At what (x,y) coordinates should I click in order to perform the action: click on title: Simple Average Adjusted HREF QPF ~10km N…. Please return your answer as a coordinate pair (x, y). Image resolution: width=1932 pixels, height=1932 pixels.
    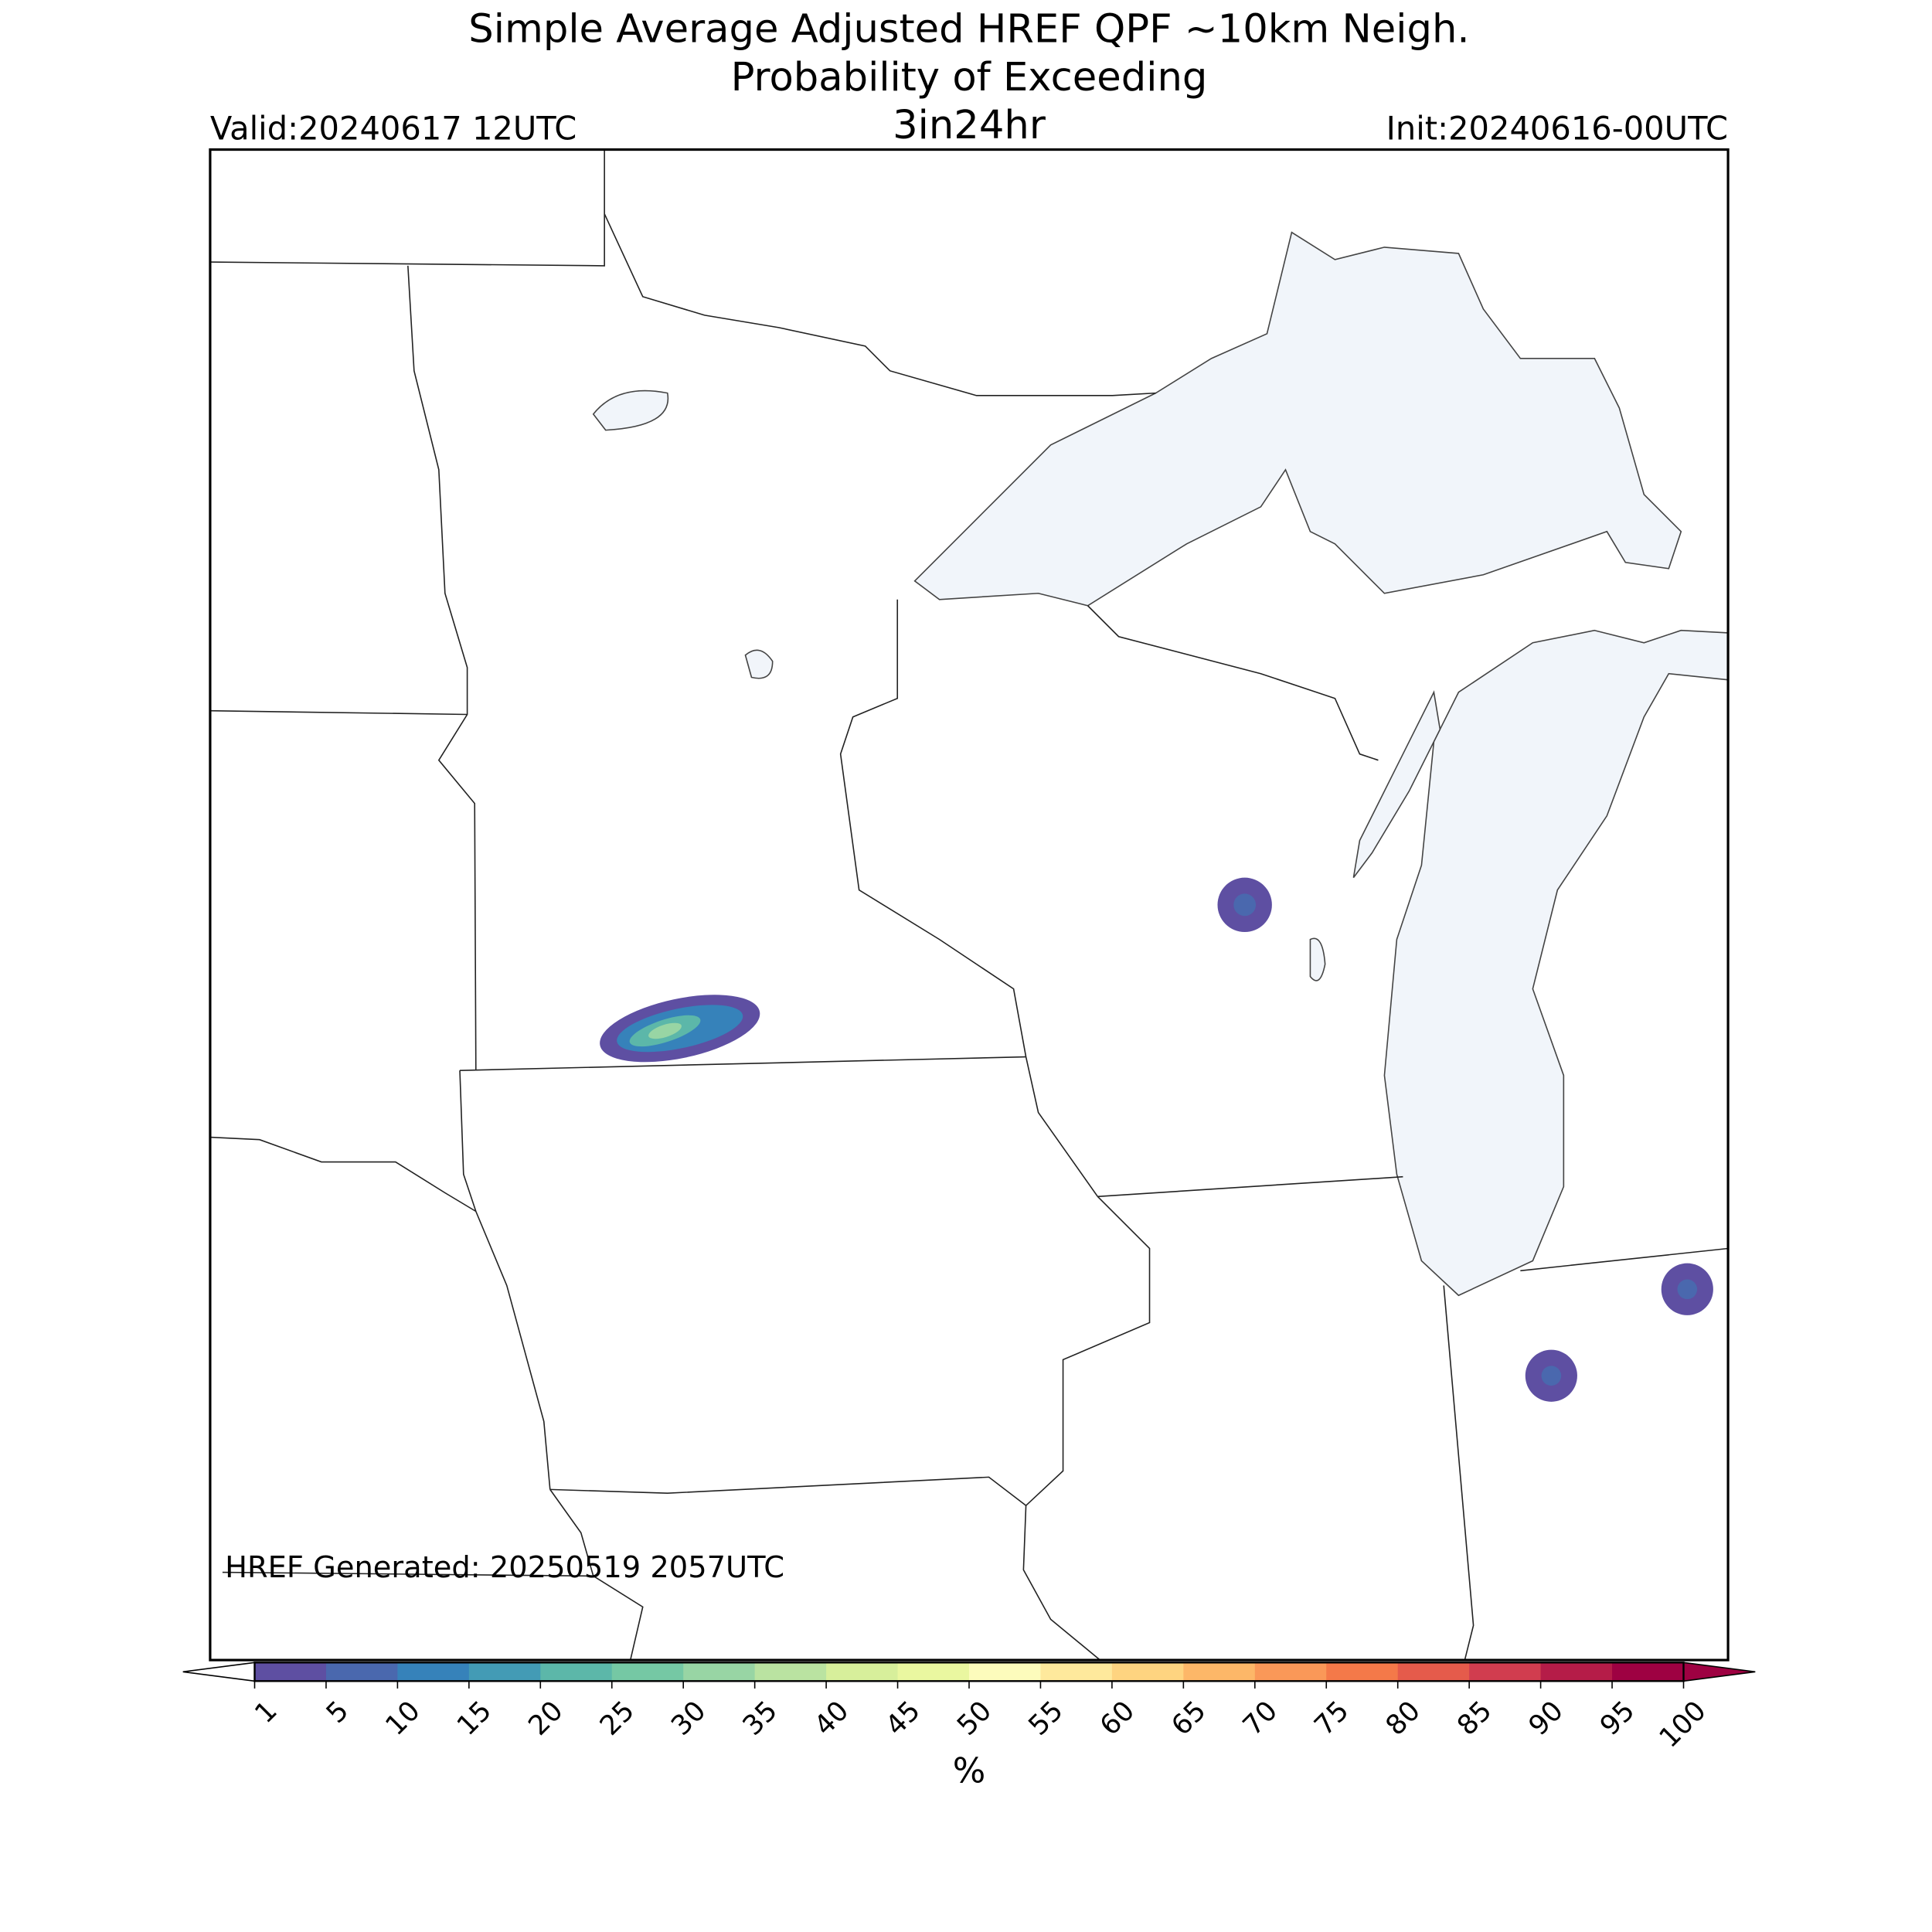
    Looking at the image, I should click on (969, 29).